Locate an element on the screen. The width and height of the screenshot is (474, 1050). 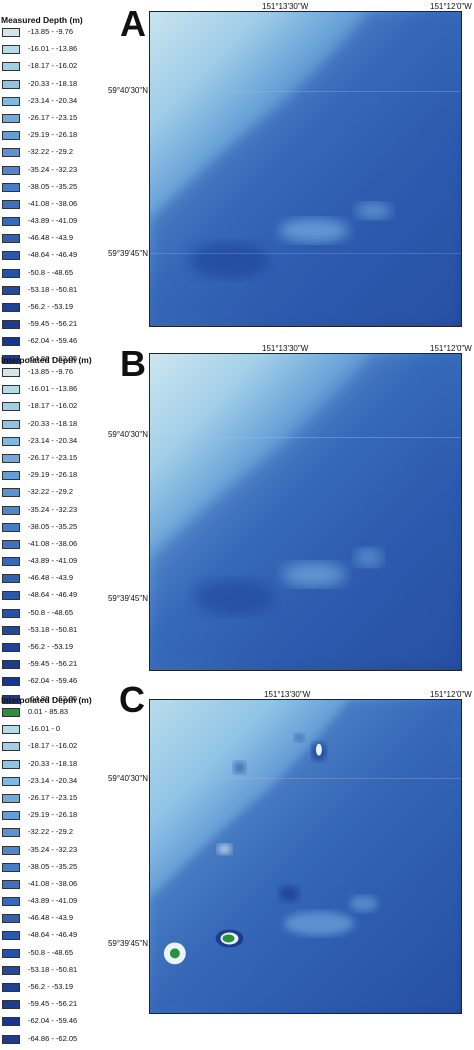
legend-label: -64.86 - -62.05 is located at coordinates (53, 358).